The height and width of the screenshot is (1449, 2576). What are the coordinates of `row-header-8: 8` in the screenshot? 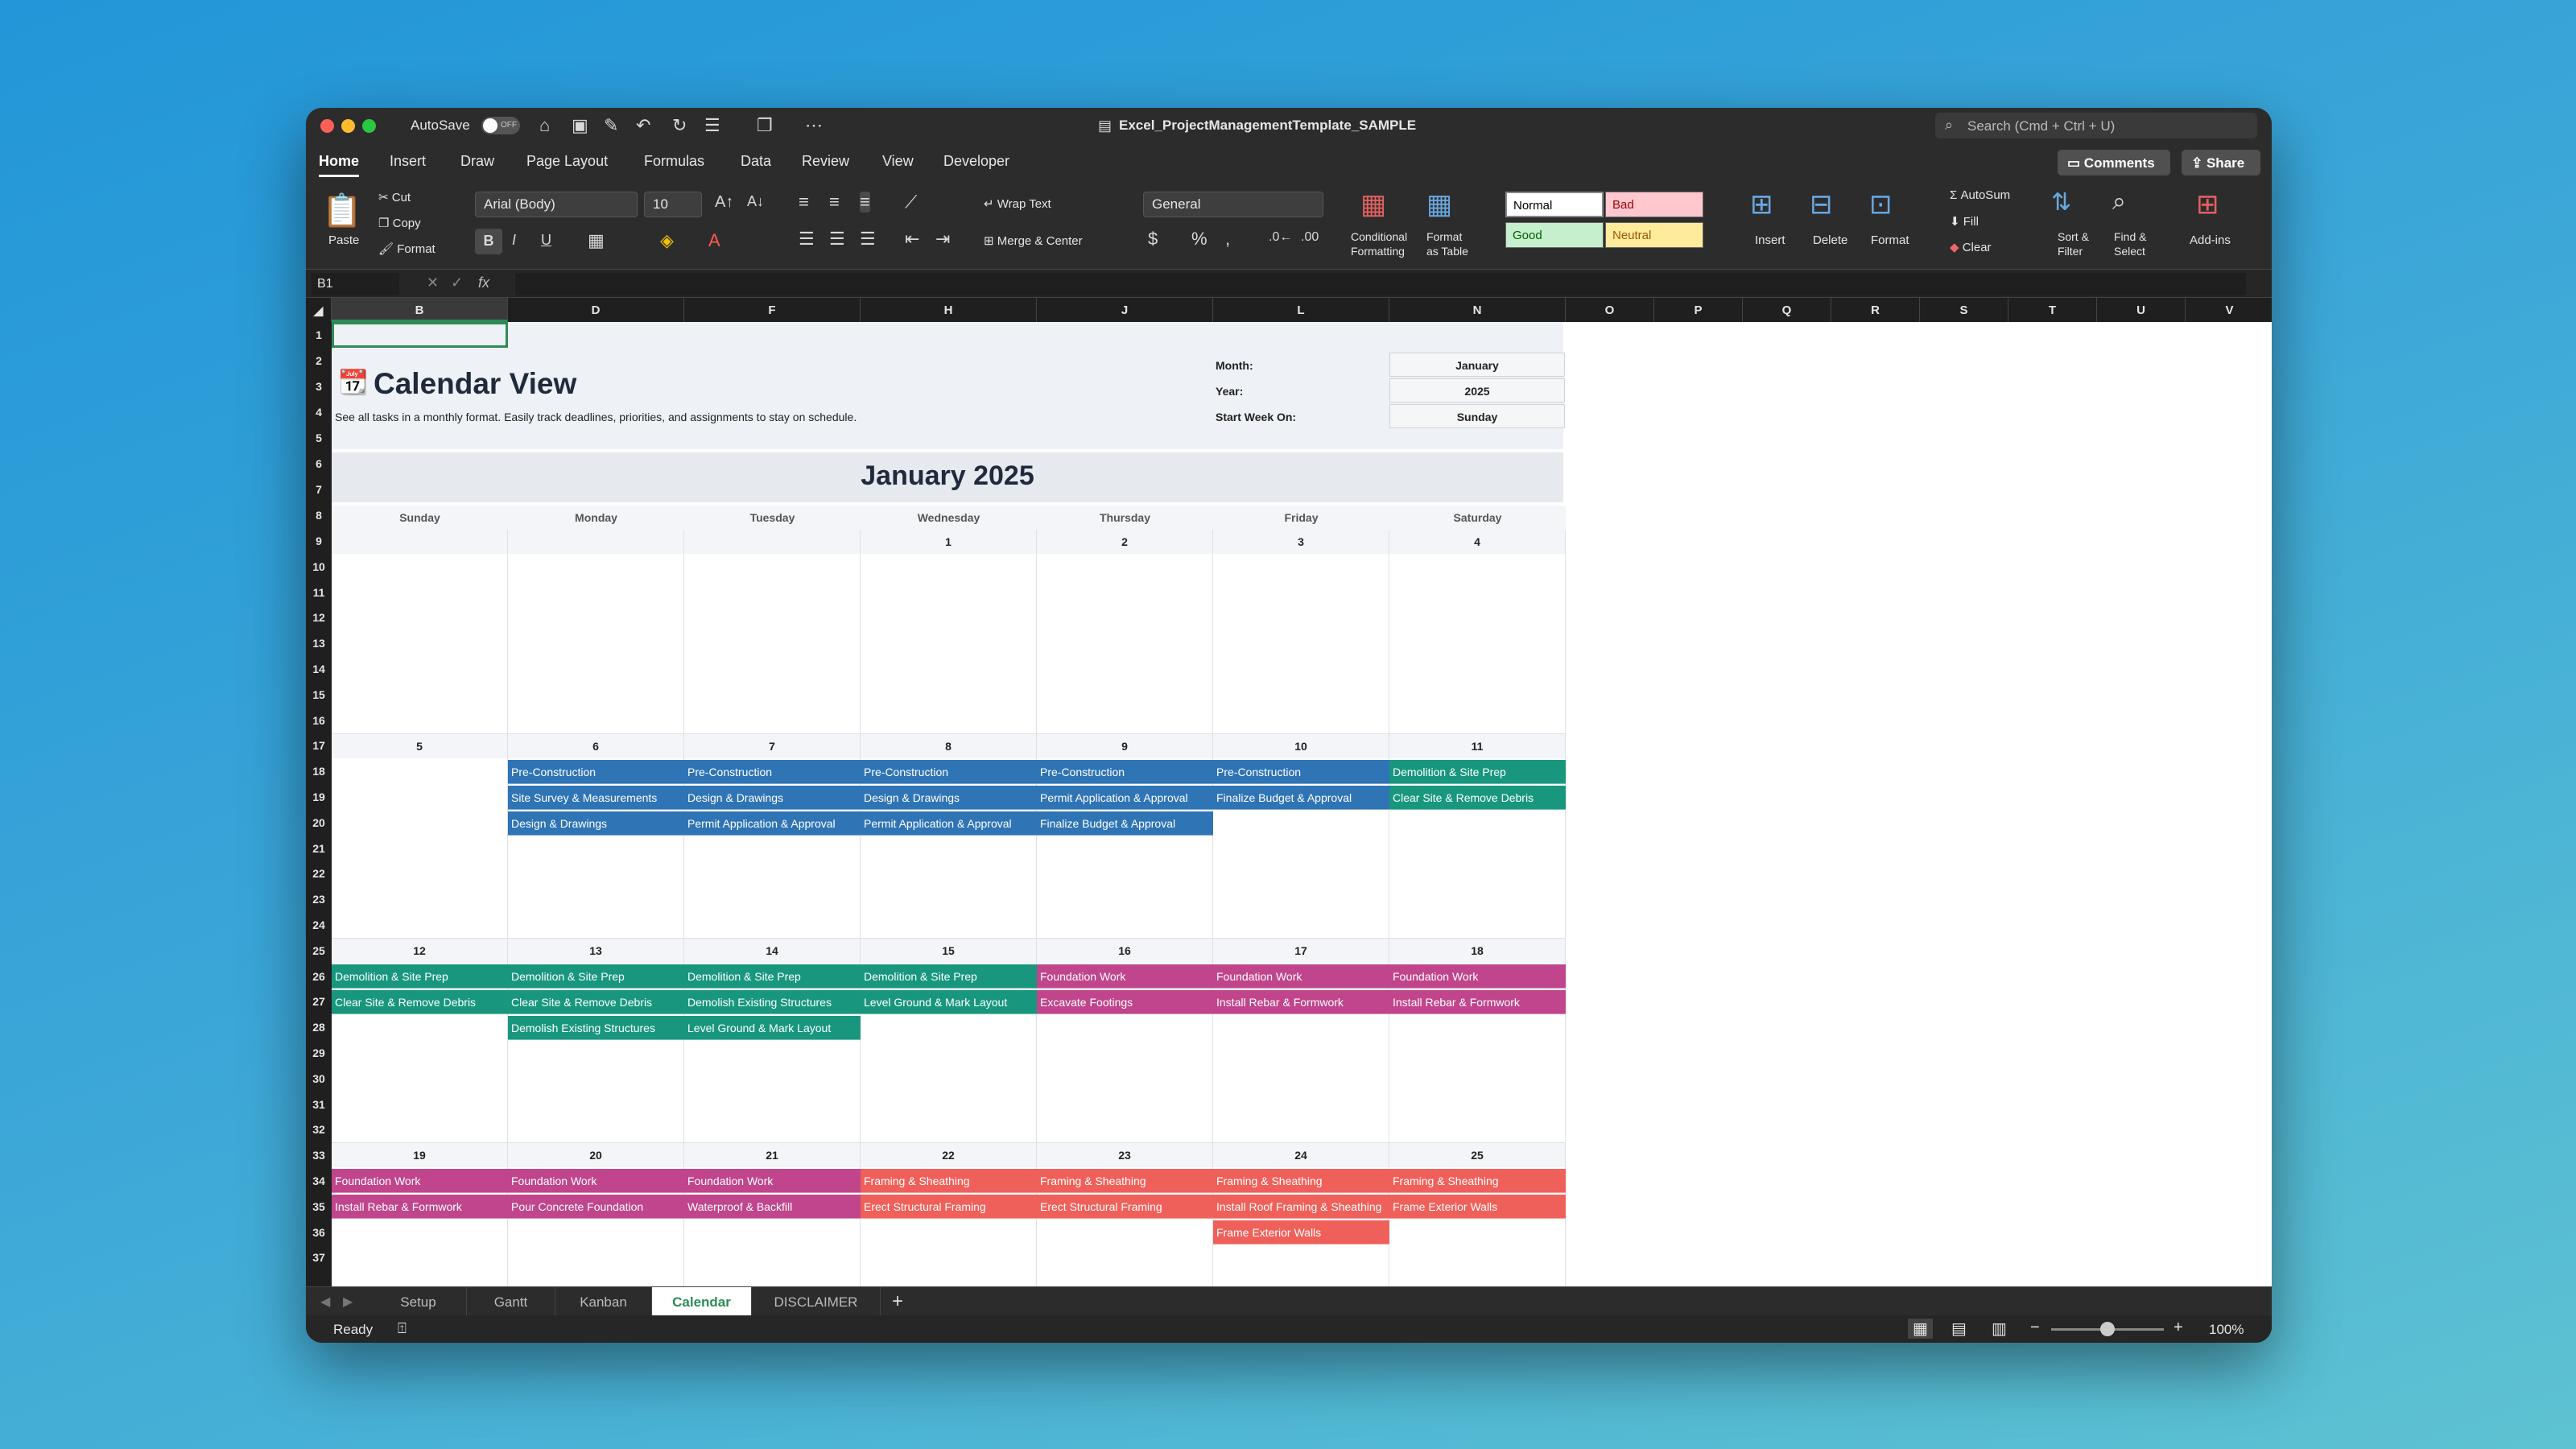 It's located at (319, 515).